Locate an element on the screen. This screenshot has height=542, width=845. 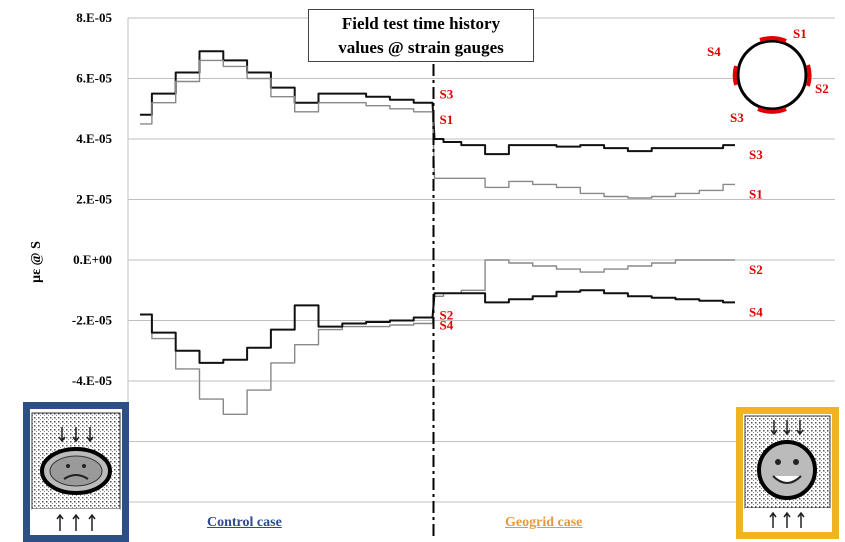
legend-gauge-s3: S3 is located at coordinates (737, 117).